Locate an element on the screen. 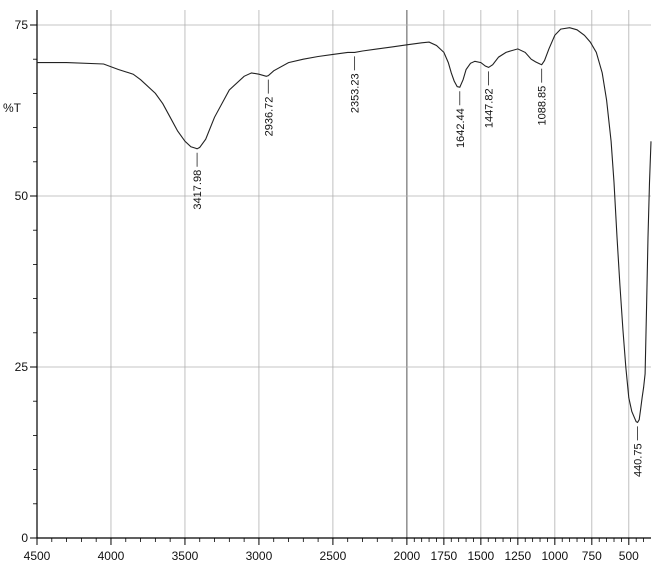 This screenshot has height=575, width=652. peak-label: 3417.98 is located at coordinates (198, 190).